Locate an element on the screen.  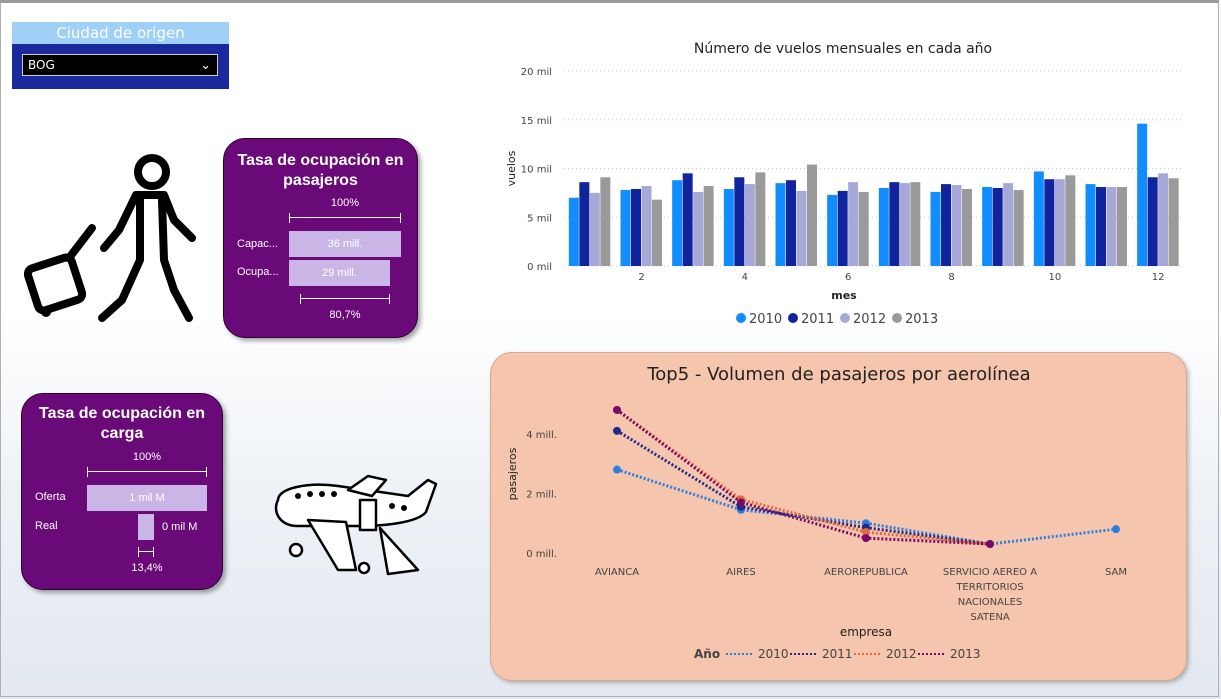
x-tick-label: 2 is located at coordinates (641, 277).